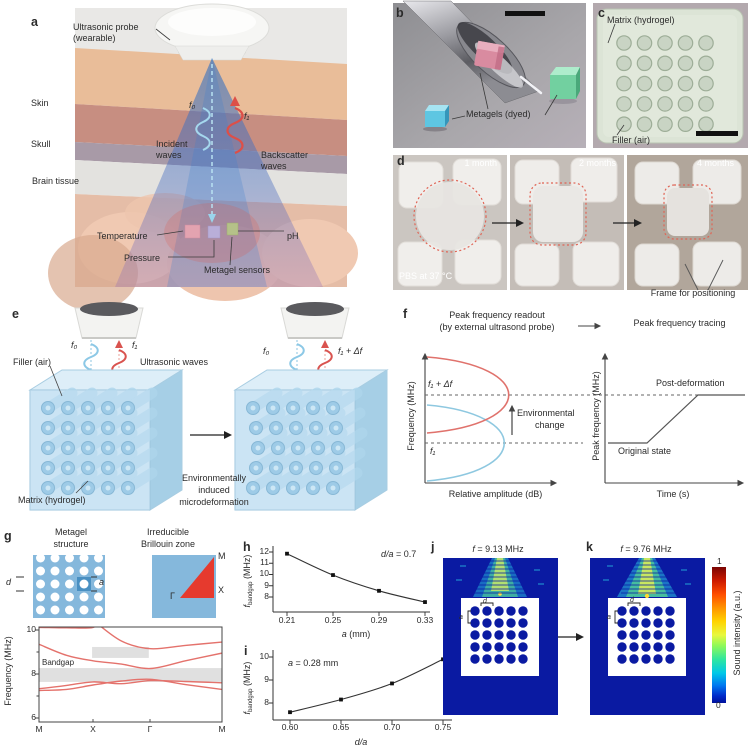 This screenshot has height=754, width=750. Describe the element at coordinates (469, 617) in the screenshot. I see `a-bracket` at that location.